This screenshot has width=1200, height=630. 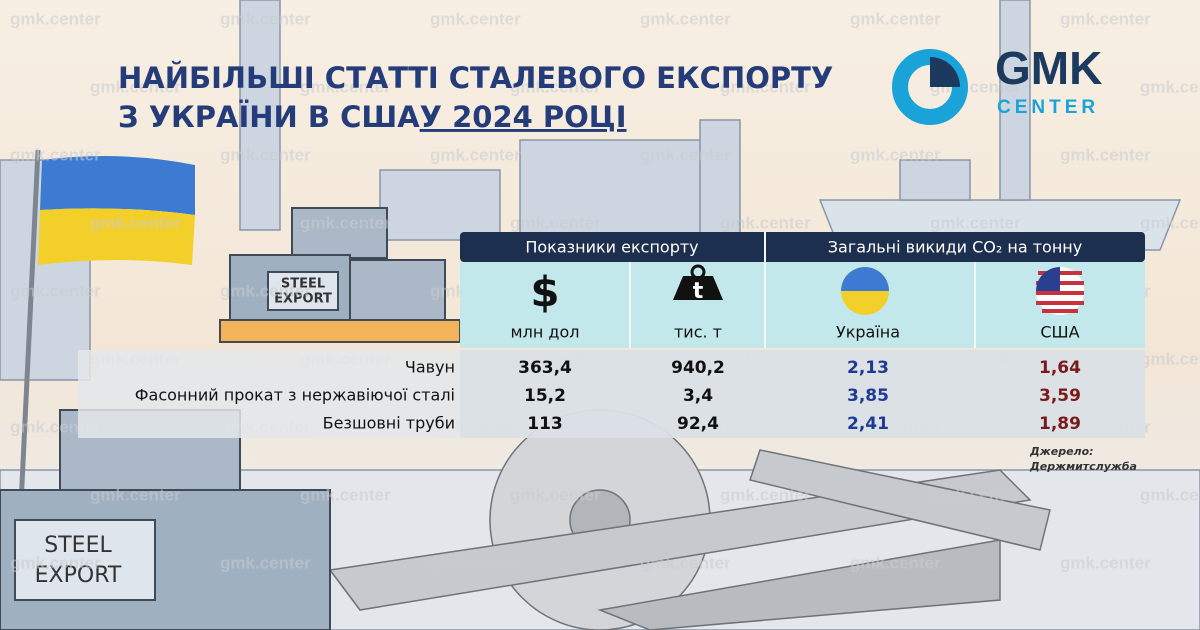 I want to click on cell: 3,85, so click(x=868, y=396).